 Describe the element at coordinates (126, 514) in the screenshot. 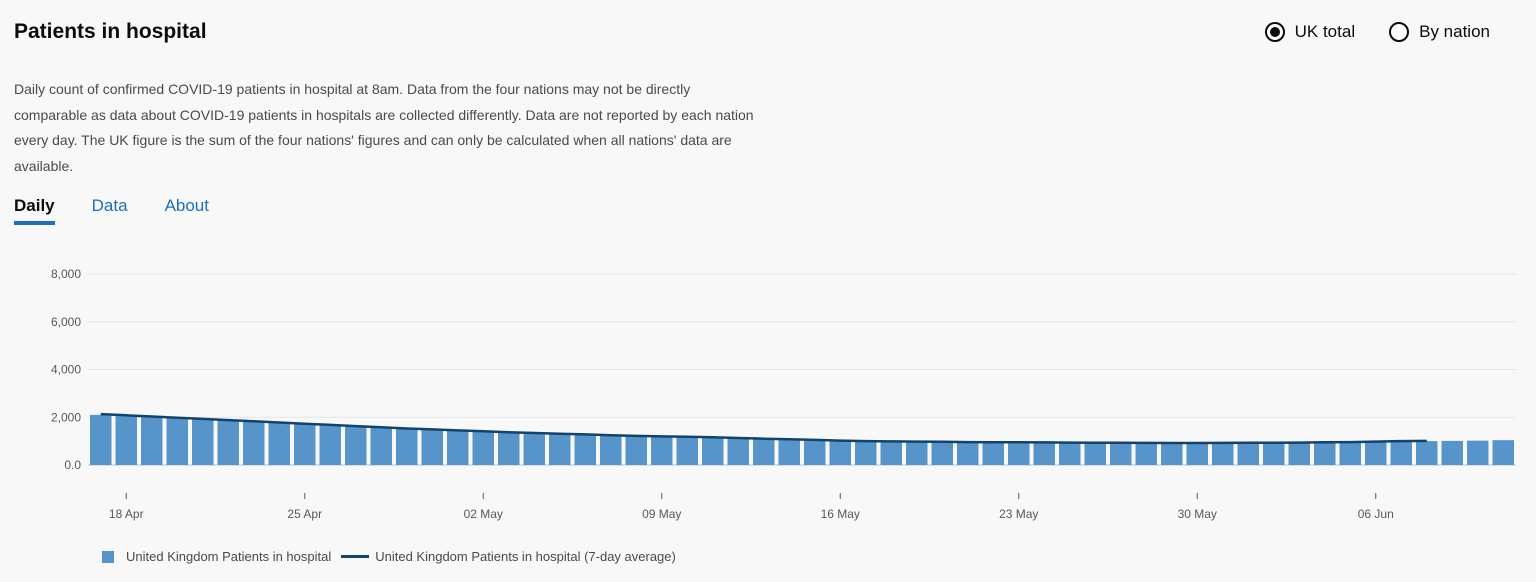

I see `x-tick-label: 18 Apr` at that location.